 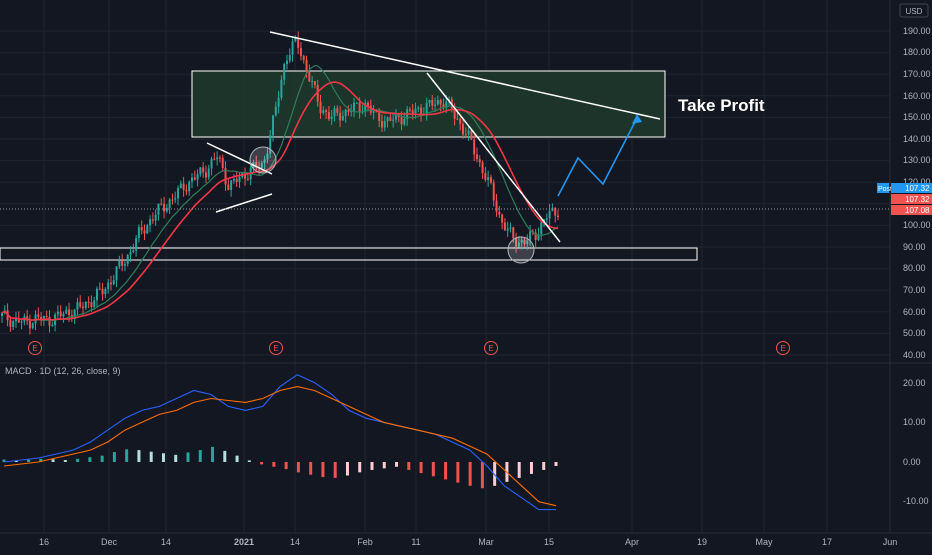 I want to click on price-tick: 100.00, so click(x=917, y=225).